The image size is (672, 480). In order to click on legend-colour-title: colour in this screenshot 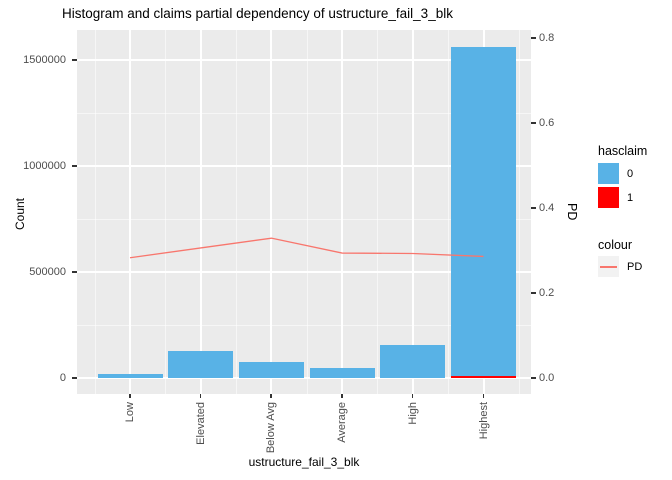, I will do `click(615, 245)`.